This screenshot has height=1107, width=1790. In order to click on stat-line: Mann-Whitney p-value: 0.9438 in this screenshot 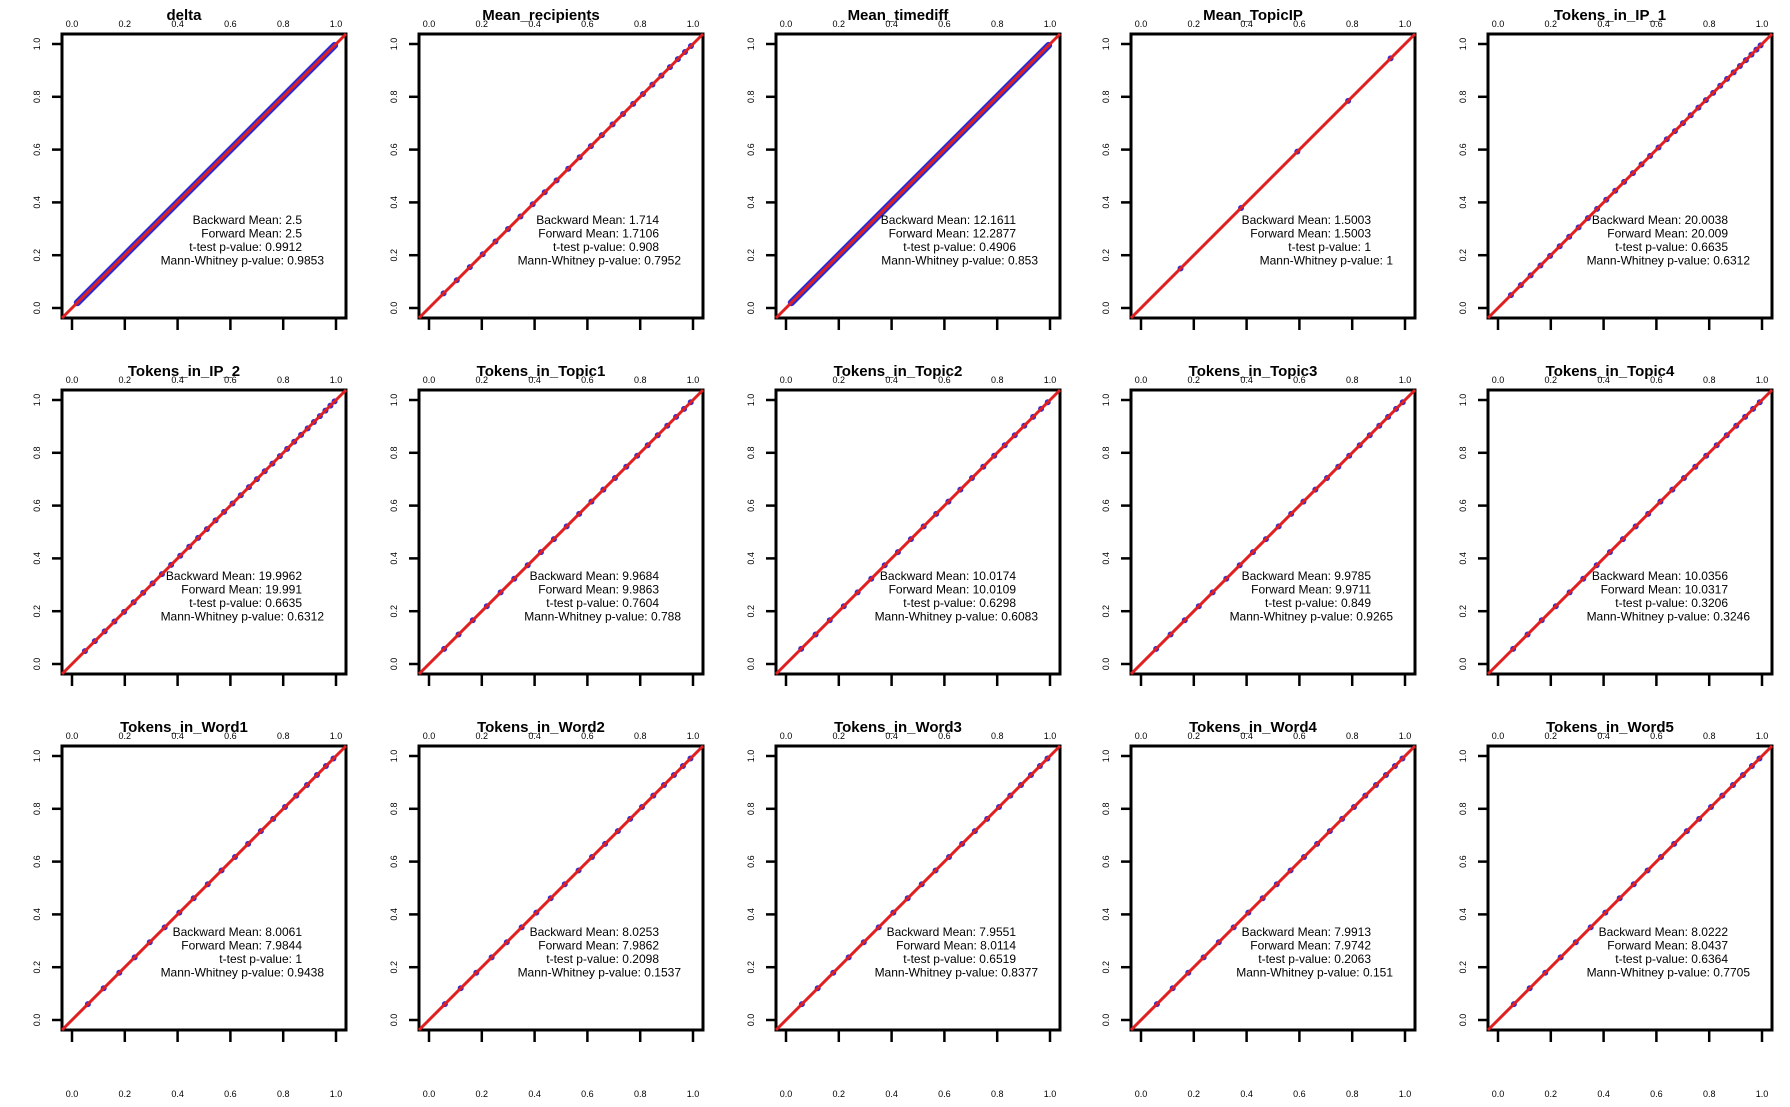, I will do `click(243, 973)`.